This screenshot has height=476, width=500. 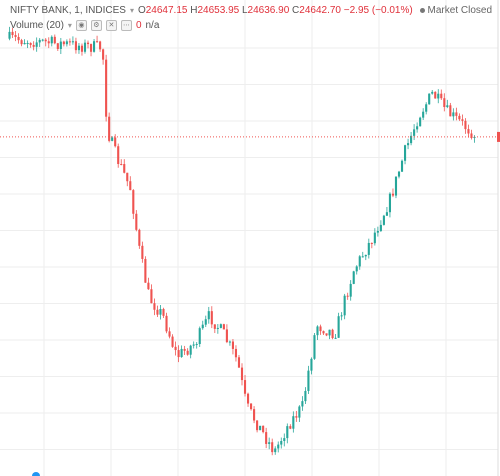 I want to click on last-price-marker, so click(x=498, y=136).